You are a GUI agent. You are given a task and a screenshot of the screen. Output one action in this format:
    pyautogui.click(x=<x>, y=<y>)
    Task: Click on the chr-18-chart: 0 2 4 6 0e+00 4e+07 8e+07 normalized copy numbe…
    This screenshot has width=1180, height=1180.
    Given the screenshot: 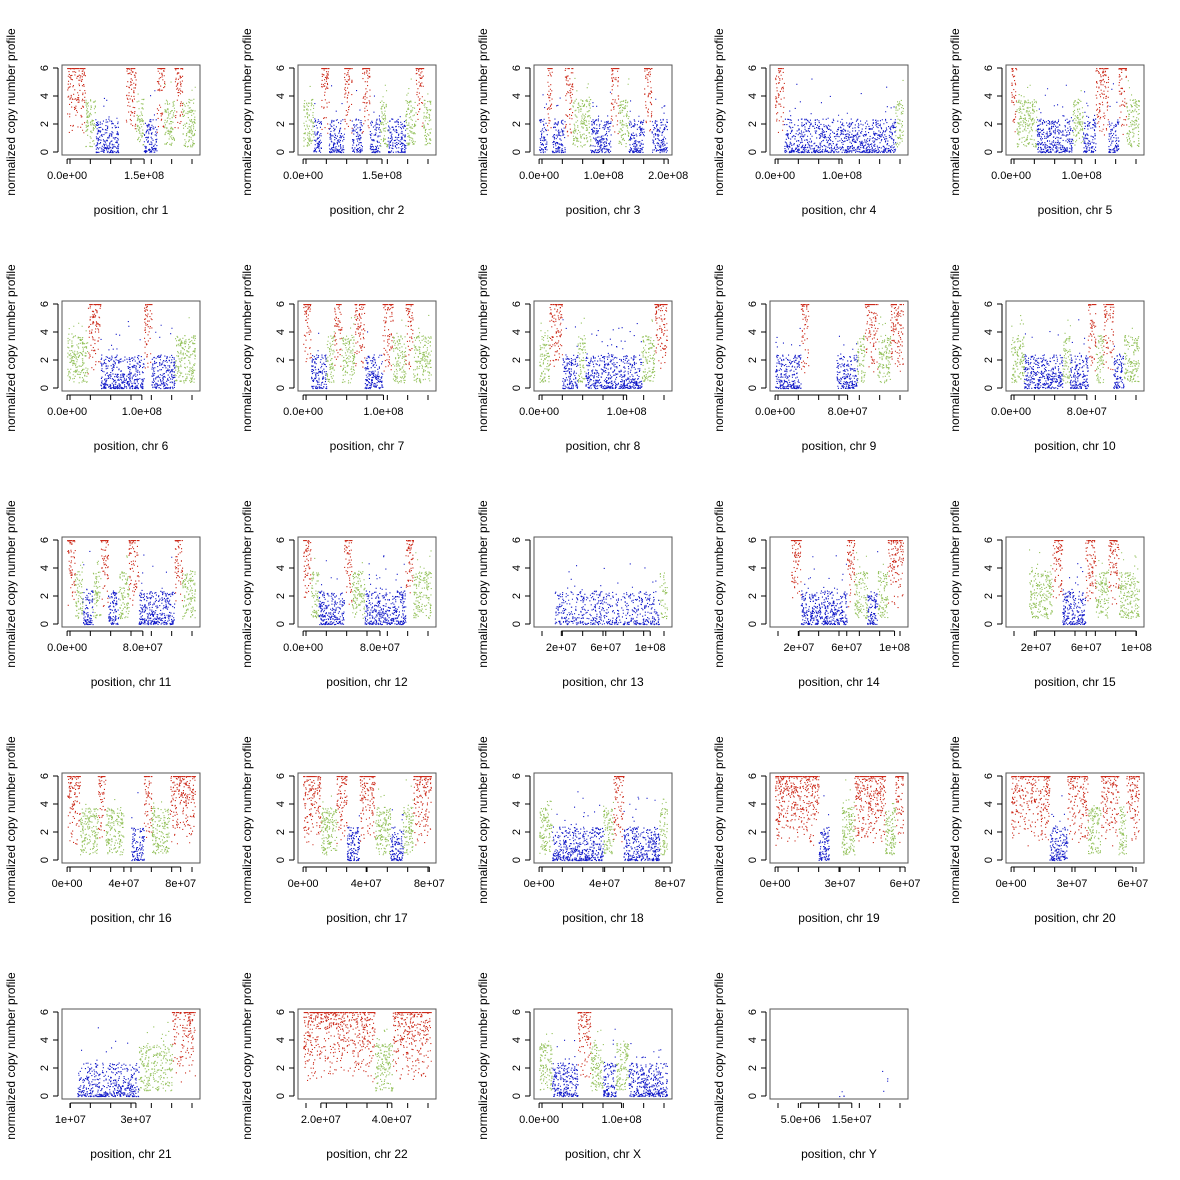 What is the action you would take?
    pyautogui.click(x=581, y=830)
    